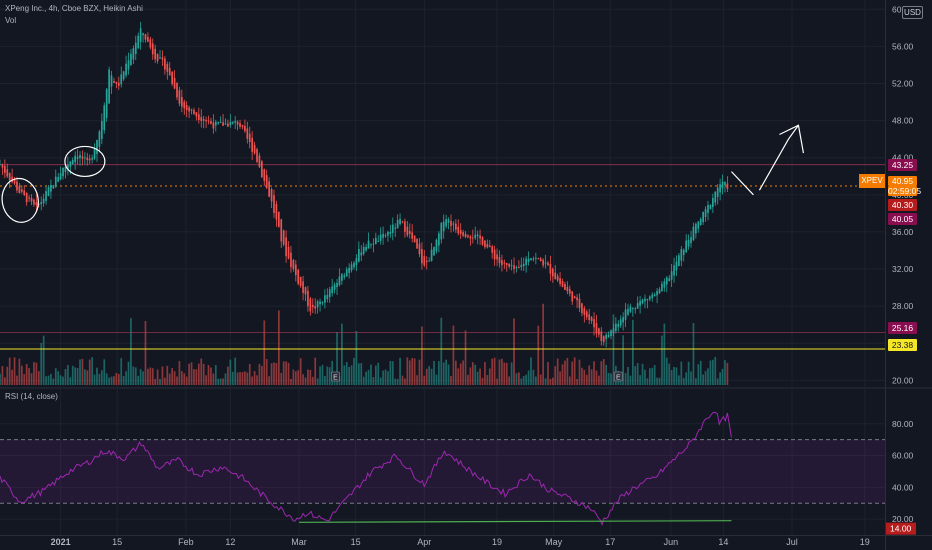  I want to click on symbol-legend: XPeng Inc., 4h, Cboe BZX, Heikin Ashi, so click(74, 8).